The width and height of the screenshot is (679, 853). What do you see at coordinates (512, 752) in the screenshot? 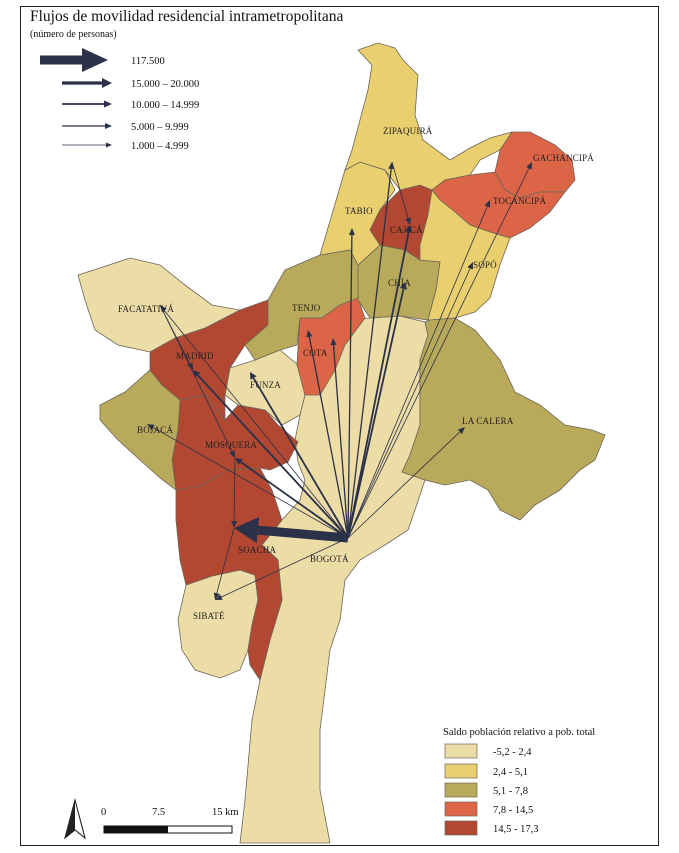
I see `class-label: -5,2 - 2,4` at bounding box center [512, 752].